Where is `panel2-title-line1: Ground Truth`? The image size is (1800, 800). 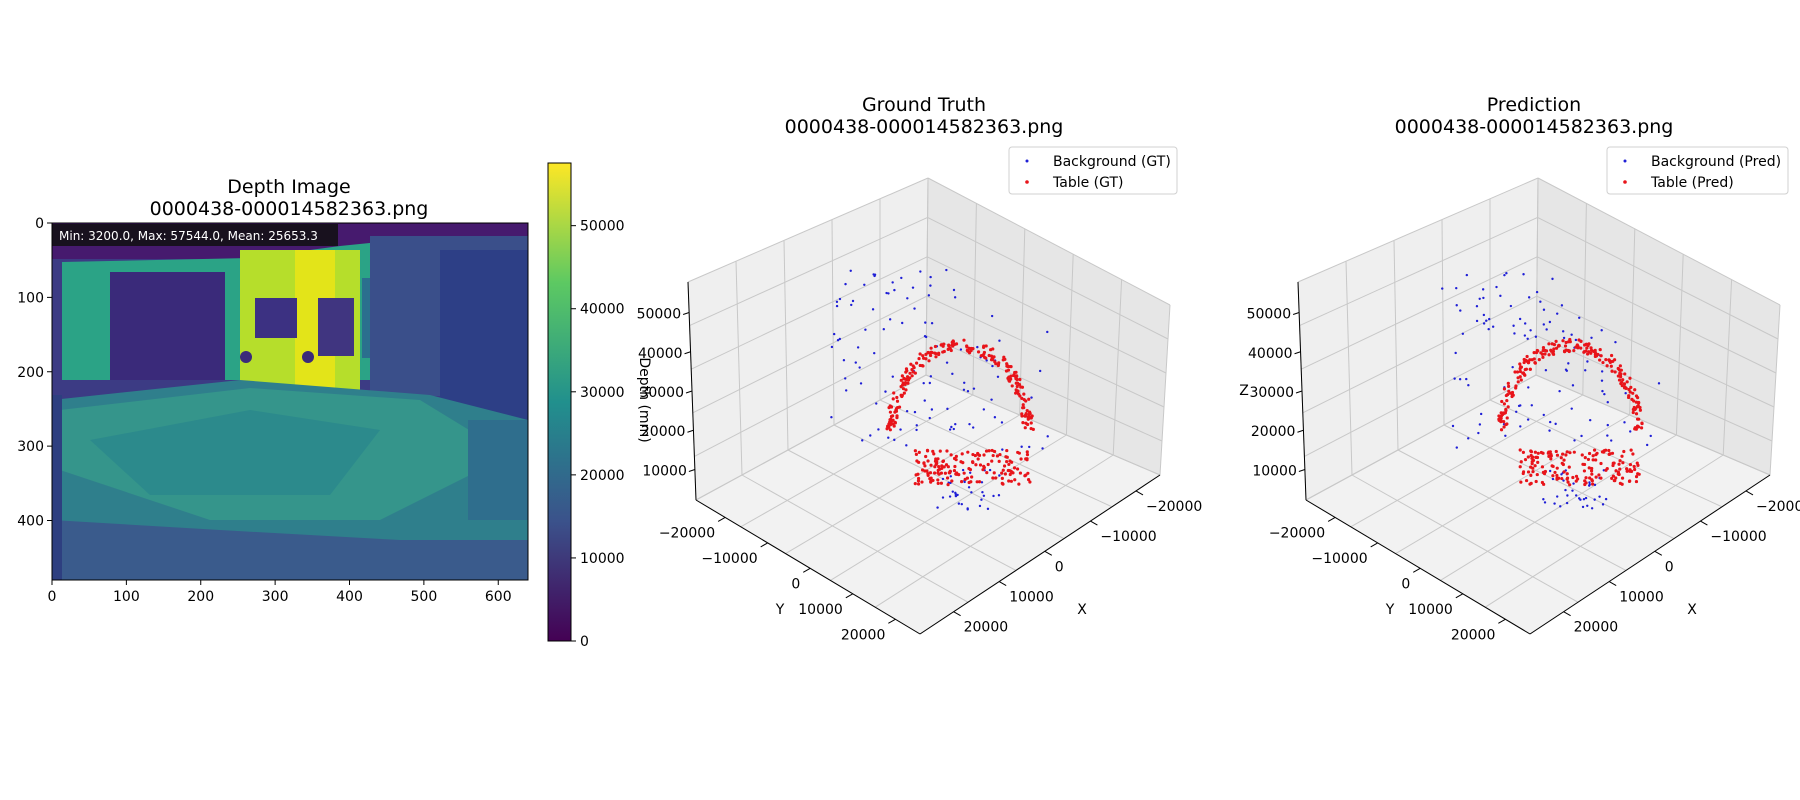 panel2-title-line1: Ground Truth is located at coordinates (924, 105).